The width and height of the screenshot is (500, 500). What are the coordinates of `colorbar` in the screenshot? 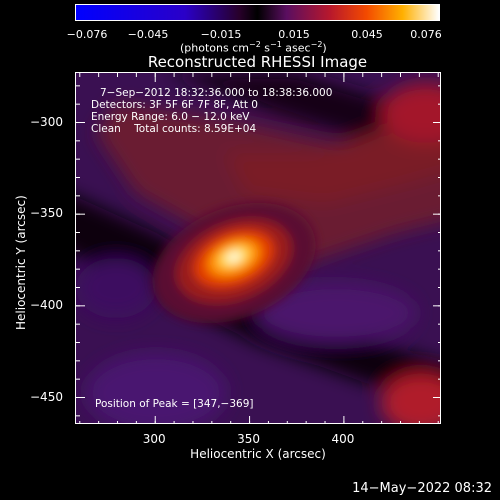 It's located at (257, 12).